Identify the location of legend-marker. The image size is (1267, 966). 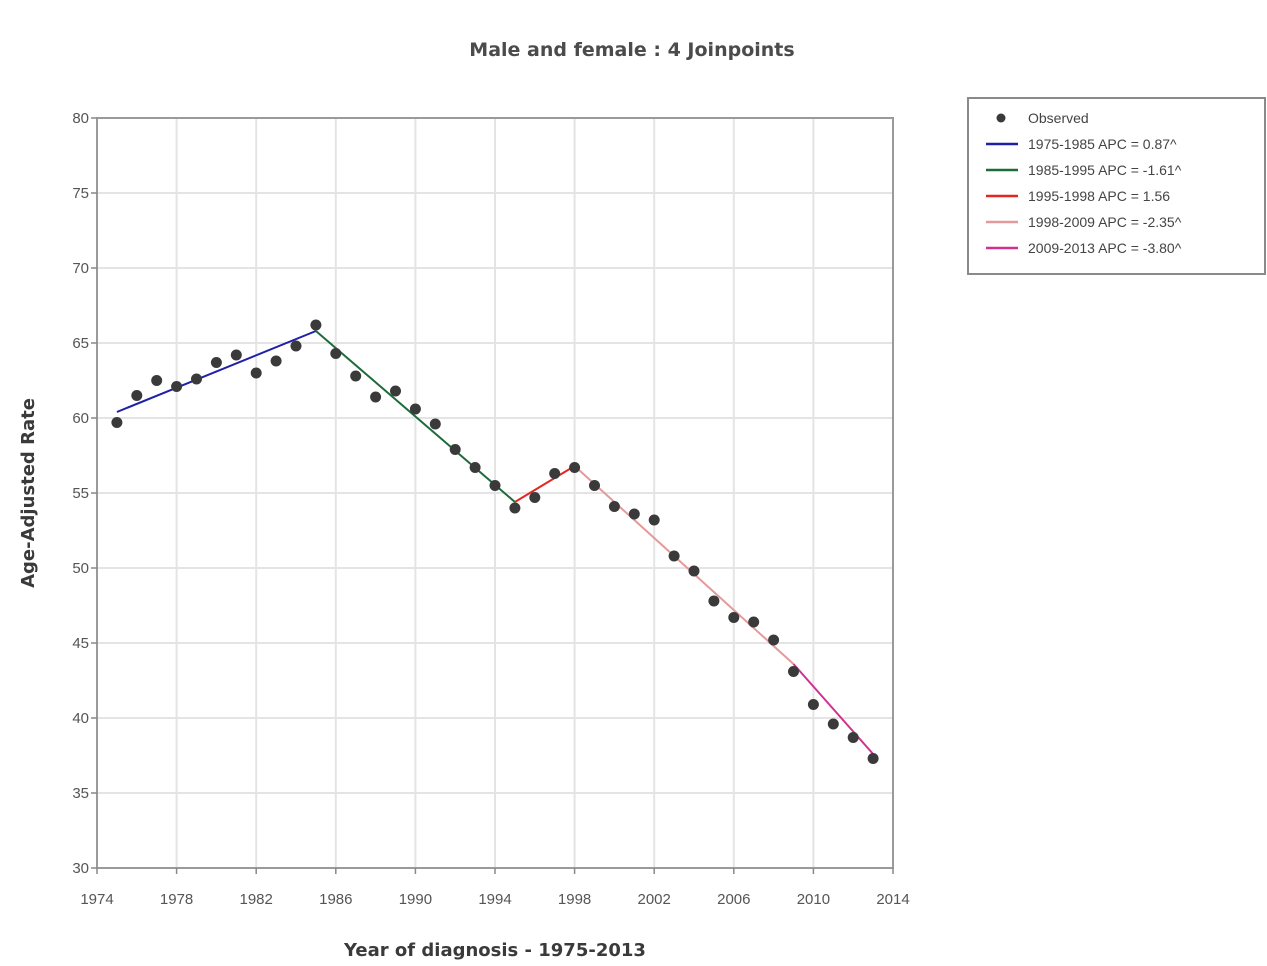
(1001, 118).